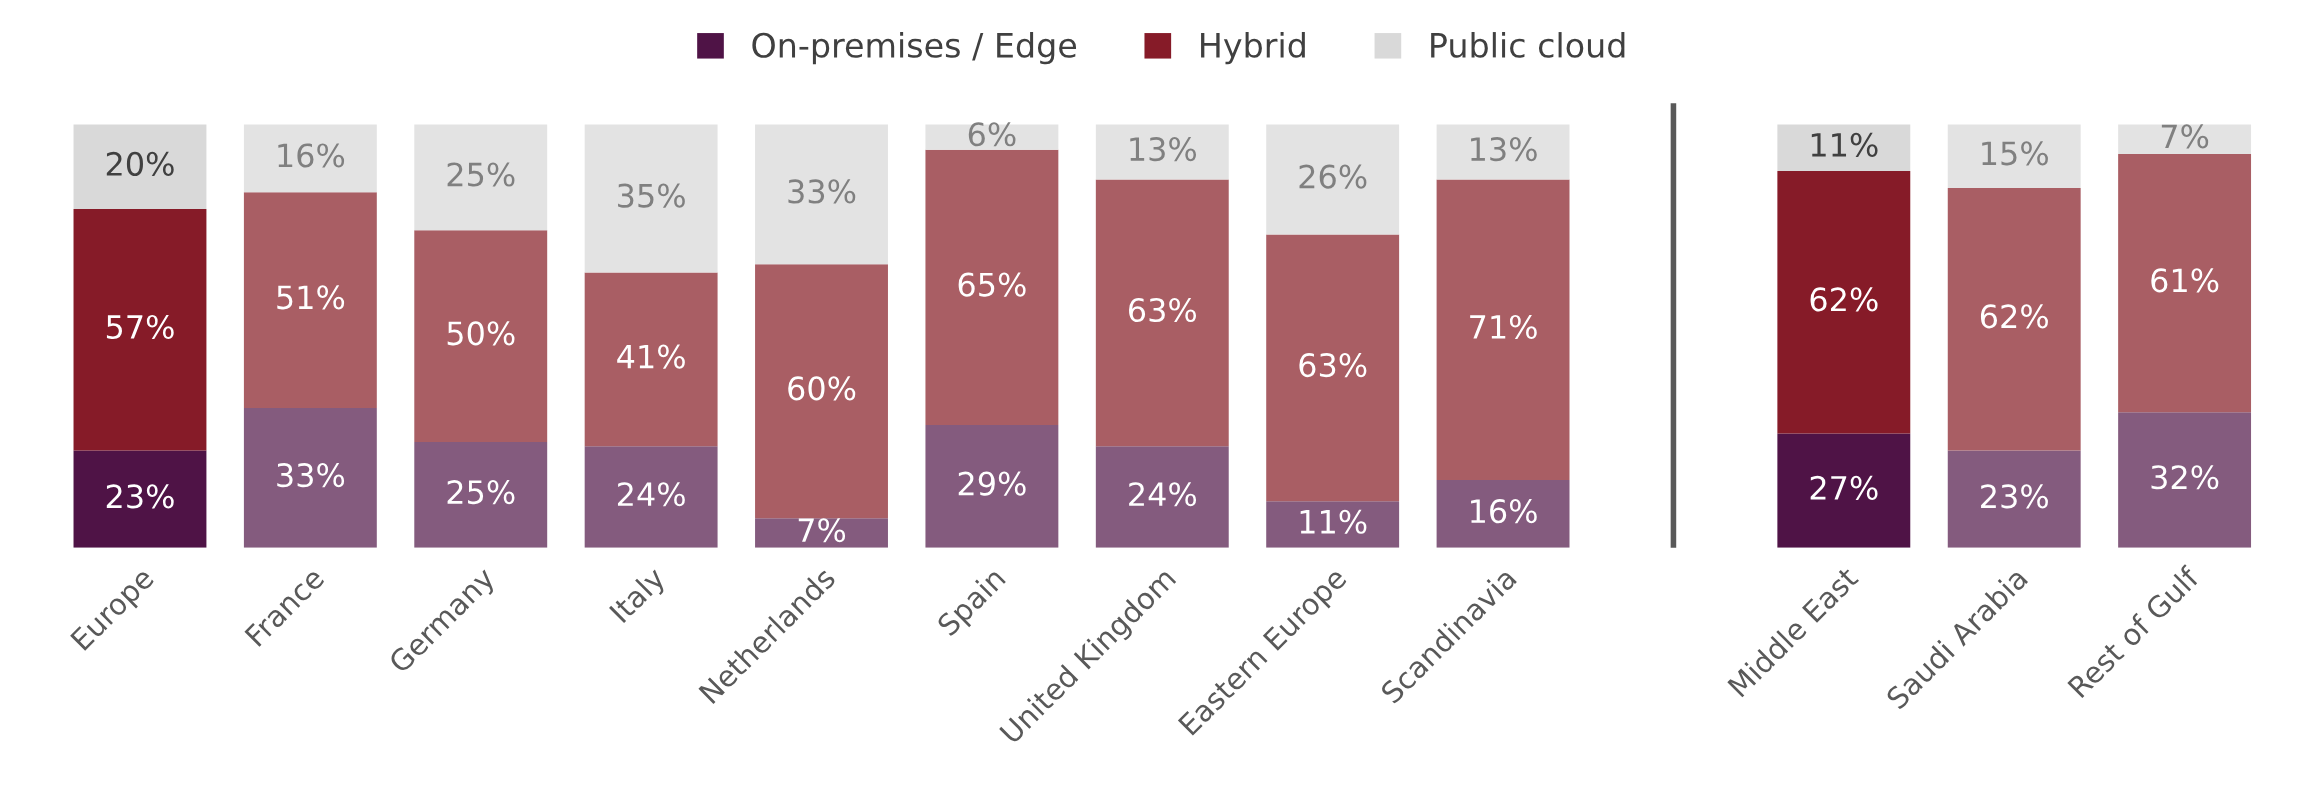 This screenshot has height=794, width=2313. Describe the element at coordinates (992, 284) in the screenshot. I see `data-label: 65%` at that location.